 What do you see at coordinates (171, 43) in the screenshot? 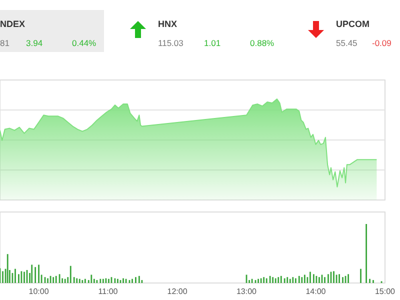
I see `text: 115.03` at bounding box center [171, 43].